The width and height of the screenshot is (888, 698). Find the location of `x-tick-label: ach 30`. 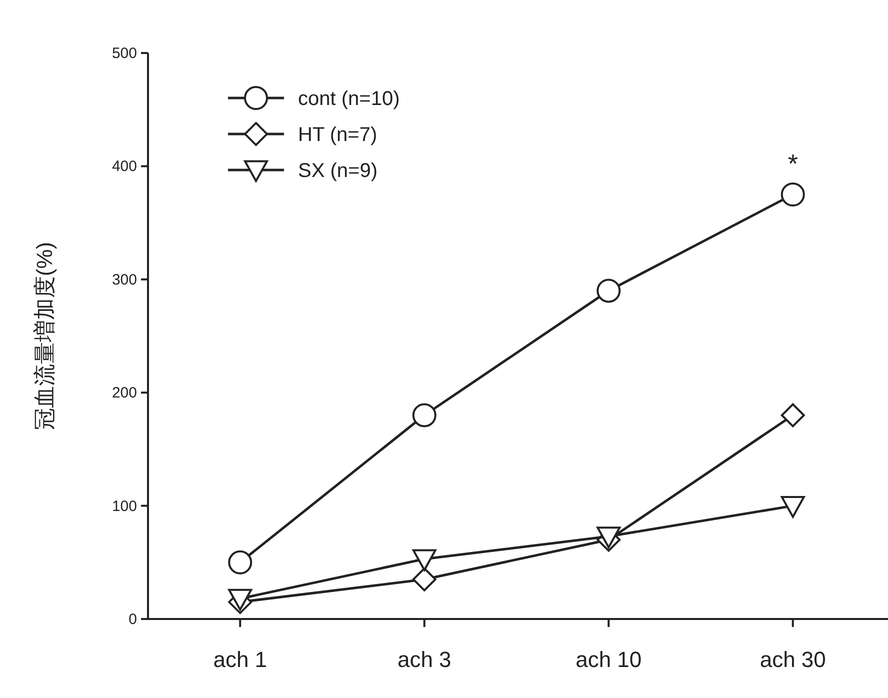

x-tick-label: ach 30 is located at coordinates (793, 659).